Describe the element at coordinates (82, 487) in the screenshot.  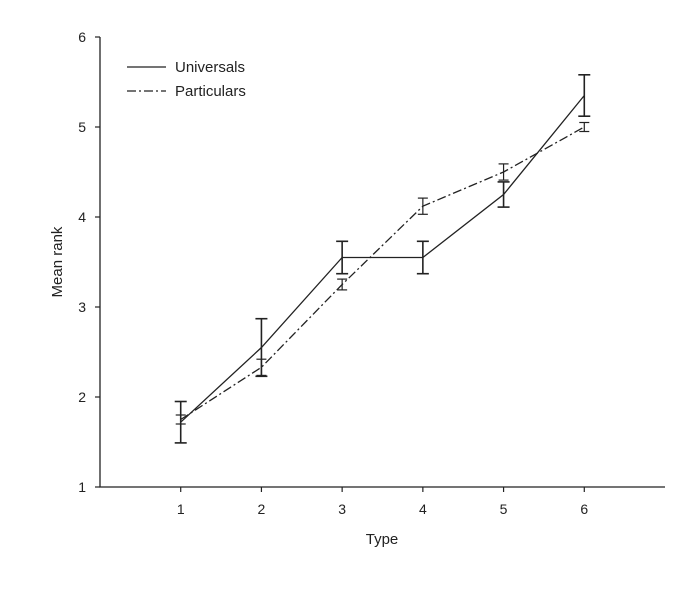
I see `y-tick-label: 1` at that location.